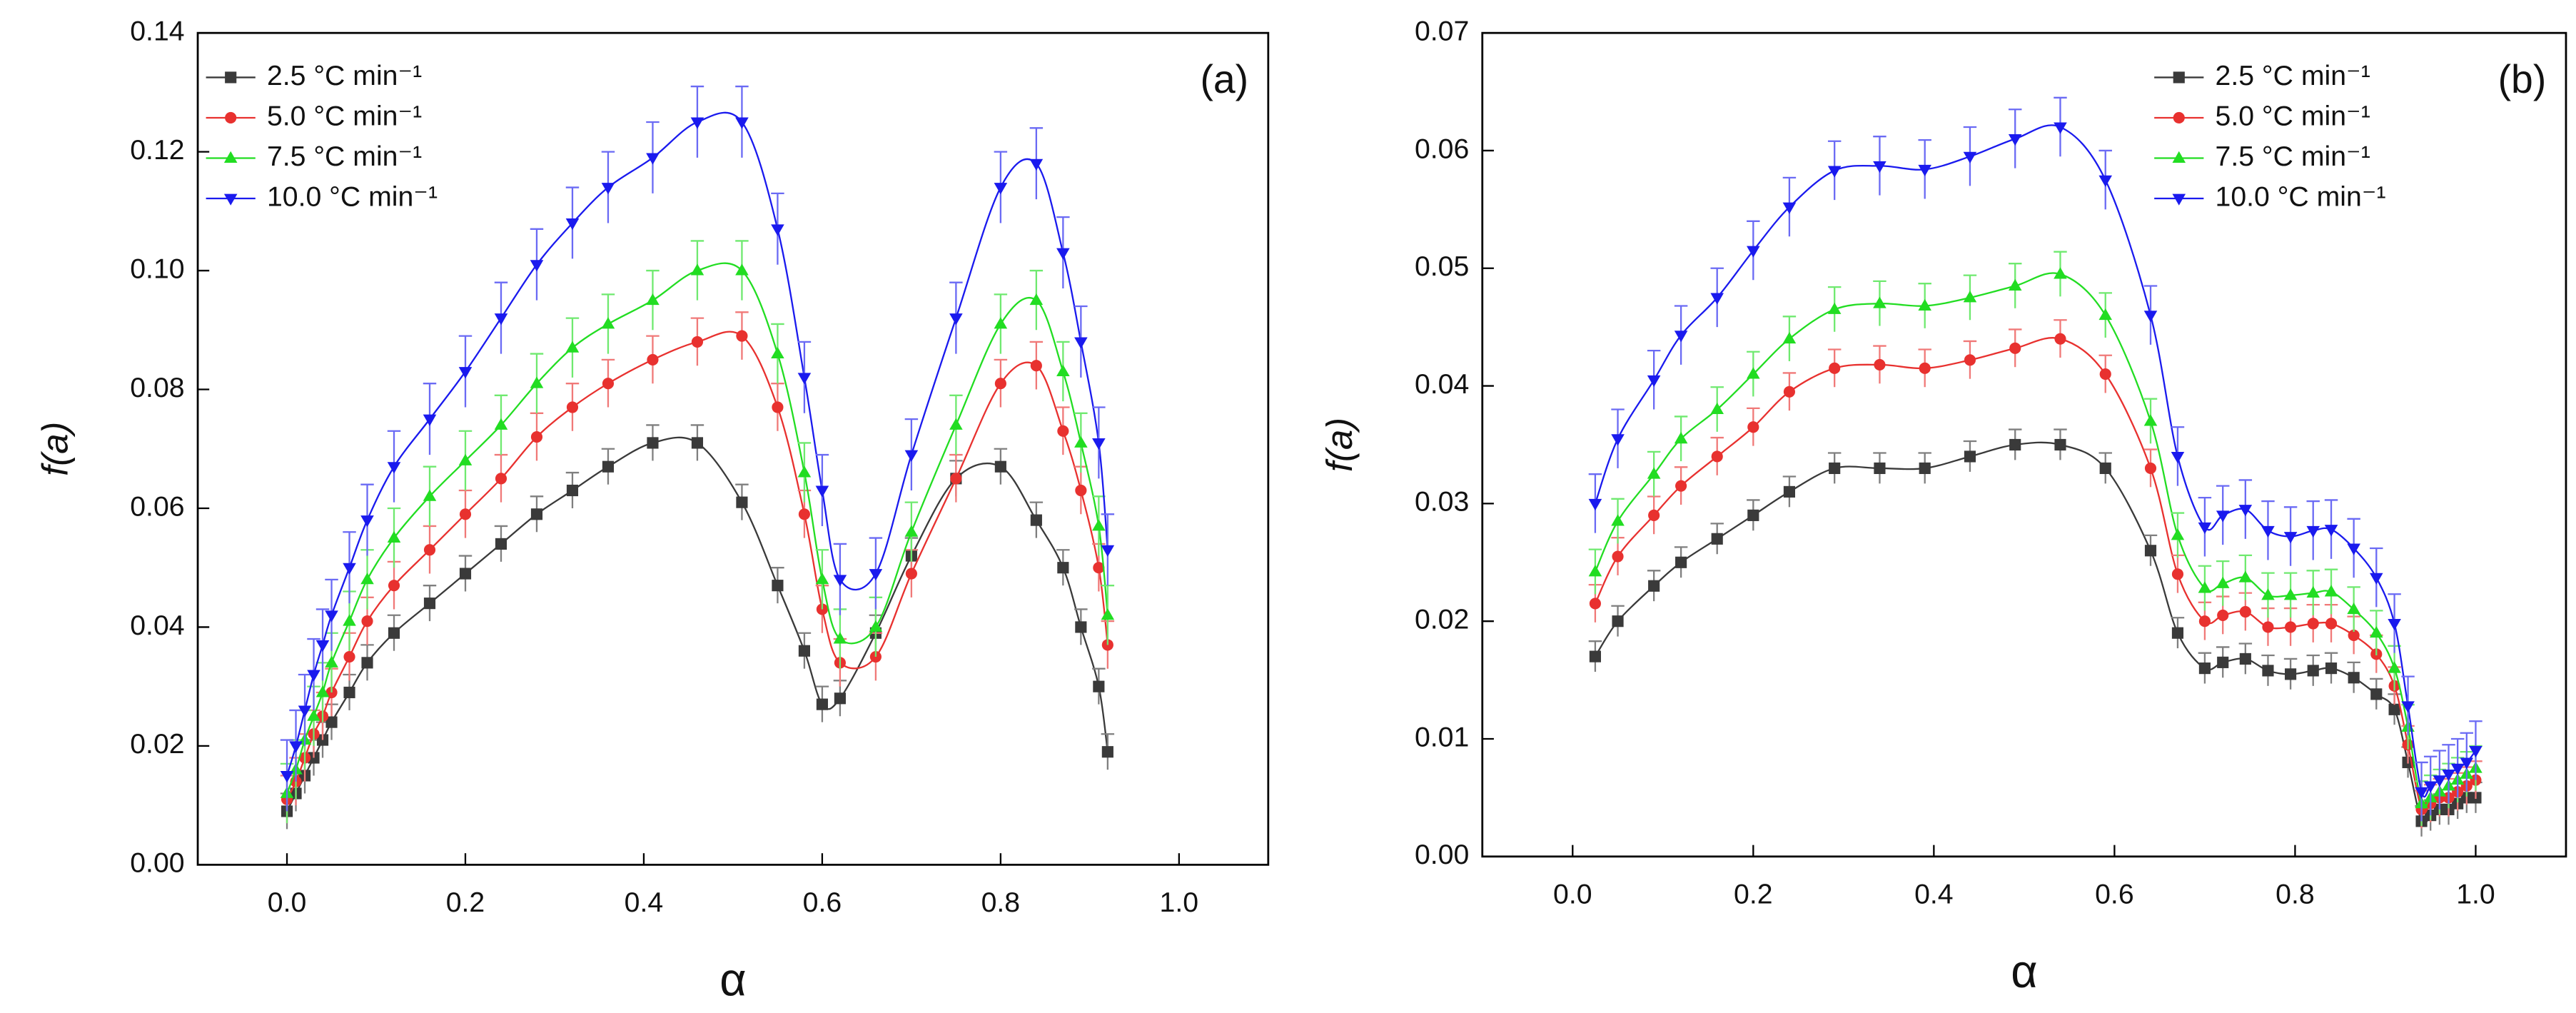 The image size is (2576, 1013). I want to click on y-axis-label: f(a), so click(54, 449).